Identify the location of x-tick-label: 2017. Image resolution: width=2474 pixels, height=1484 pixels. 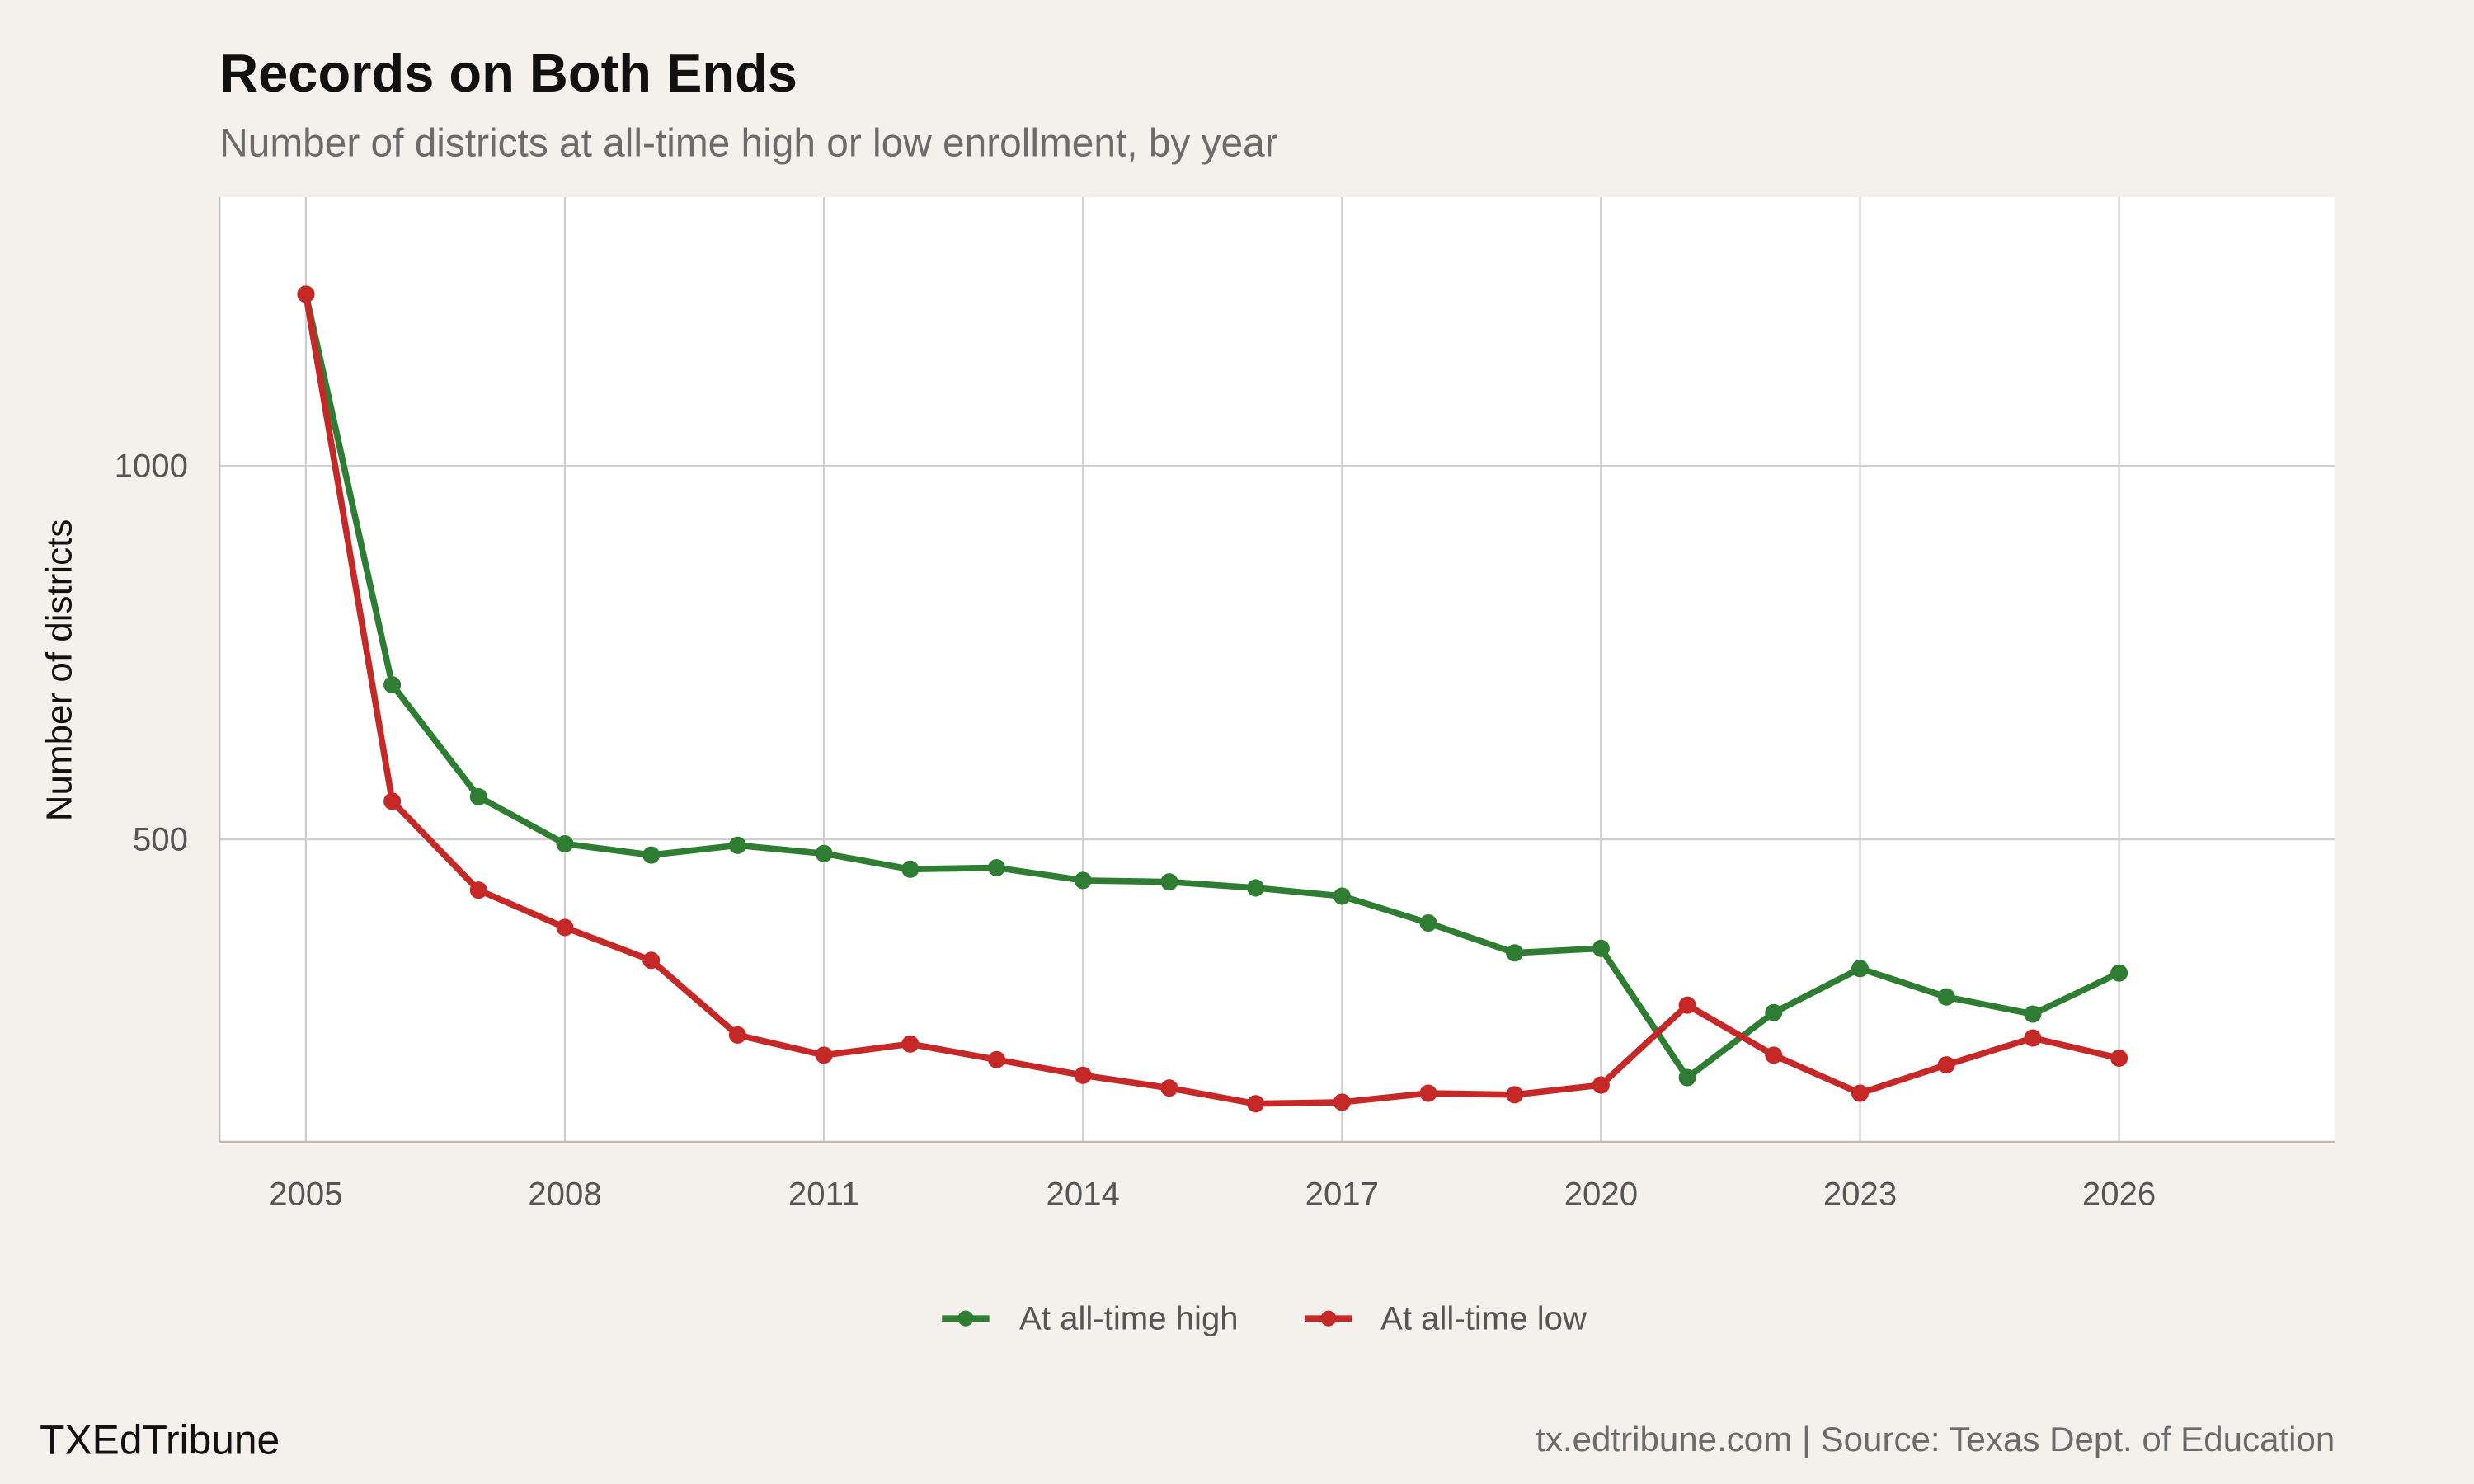
(1342, 1193).